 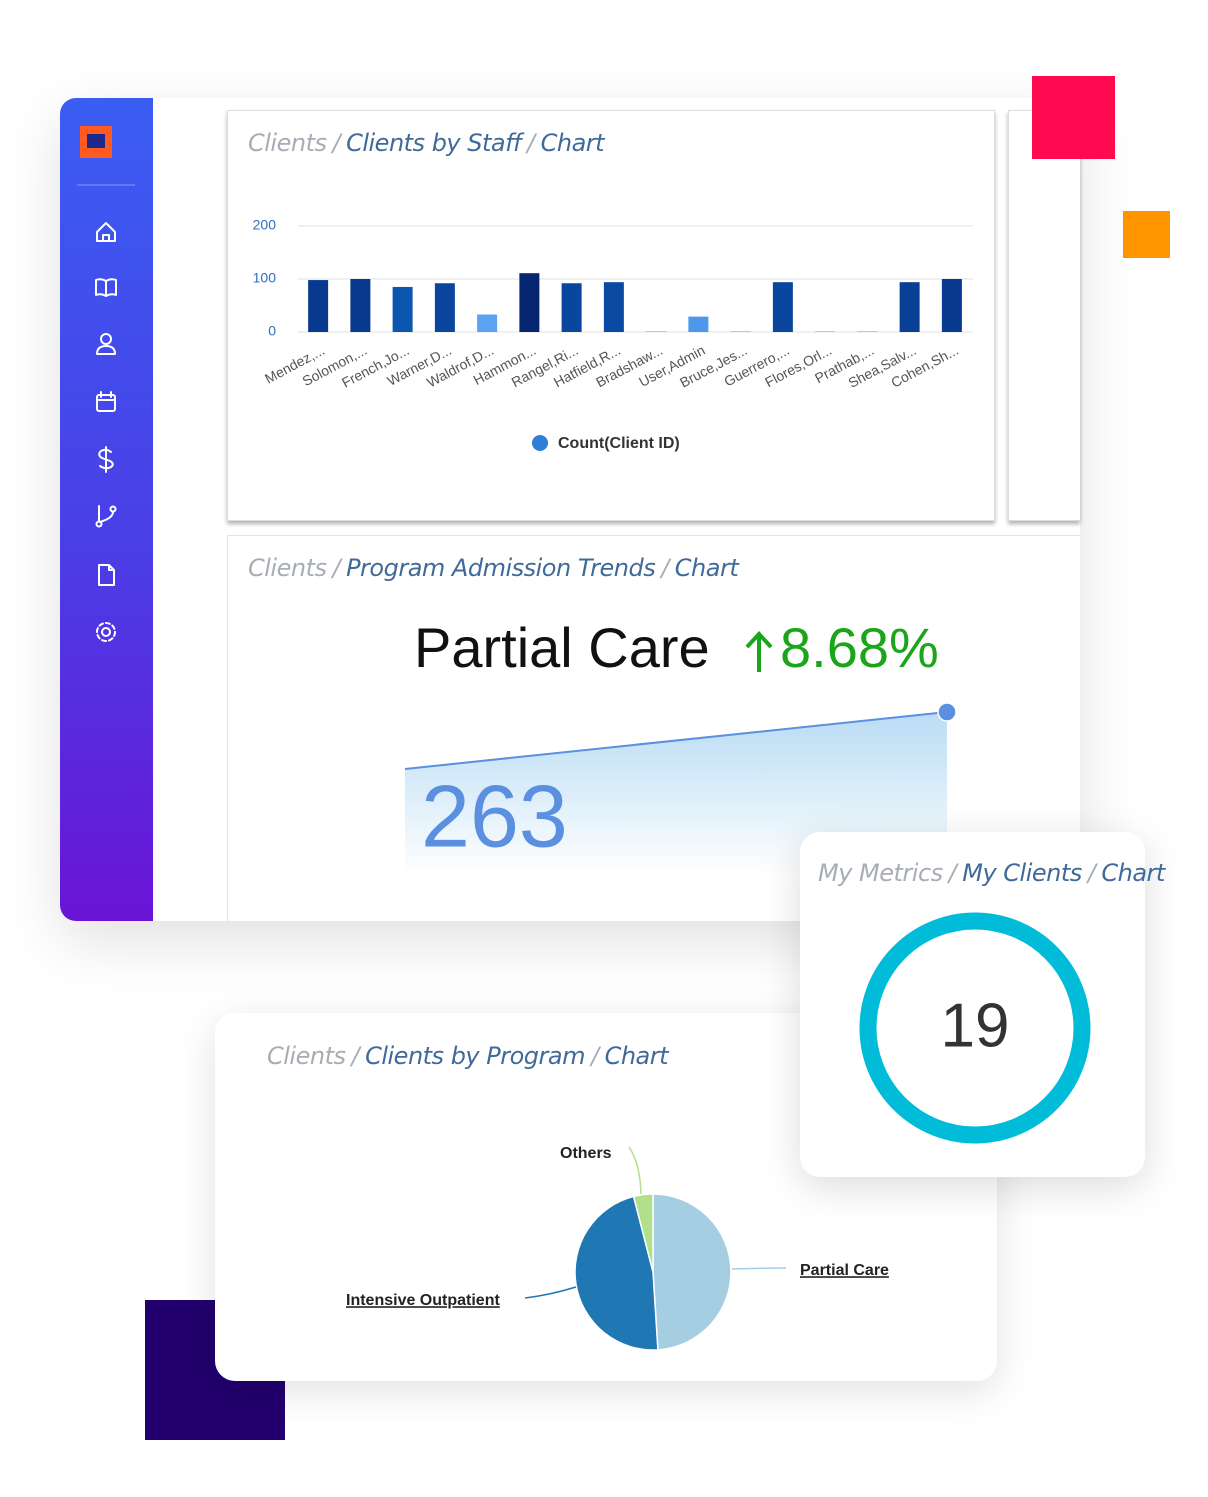 What do you see at coordinates (475, 1056) in the screenshot?
I see `breadcrumb-item: Clients by Program` at bounding box center [475, 1056].